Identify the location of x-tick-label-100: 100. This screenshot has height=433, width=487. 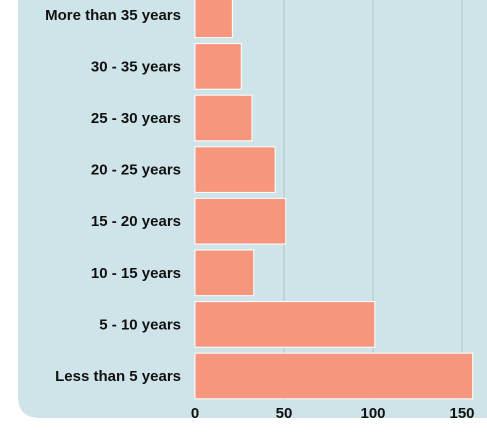
(372, 413).